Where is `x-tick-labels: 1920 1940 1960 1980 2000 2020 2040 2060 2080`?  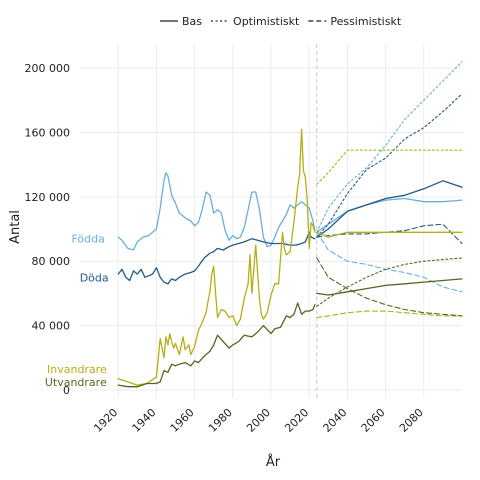 x-tick-labels: 1920 1940 1960 1980 2000 2020 2040 2060 2080 is located at coordinates (258, 420).